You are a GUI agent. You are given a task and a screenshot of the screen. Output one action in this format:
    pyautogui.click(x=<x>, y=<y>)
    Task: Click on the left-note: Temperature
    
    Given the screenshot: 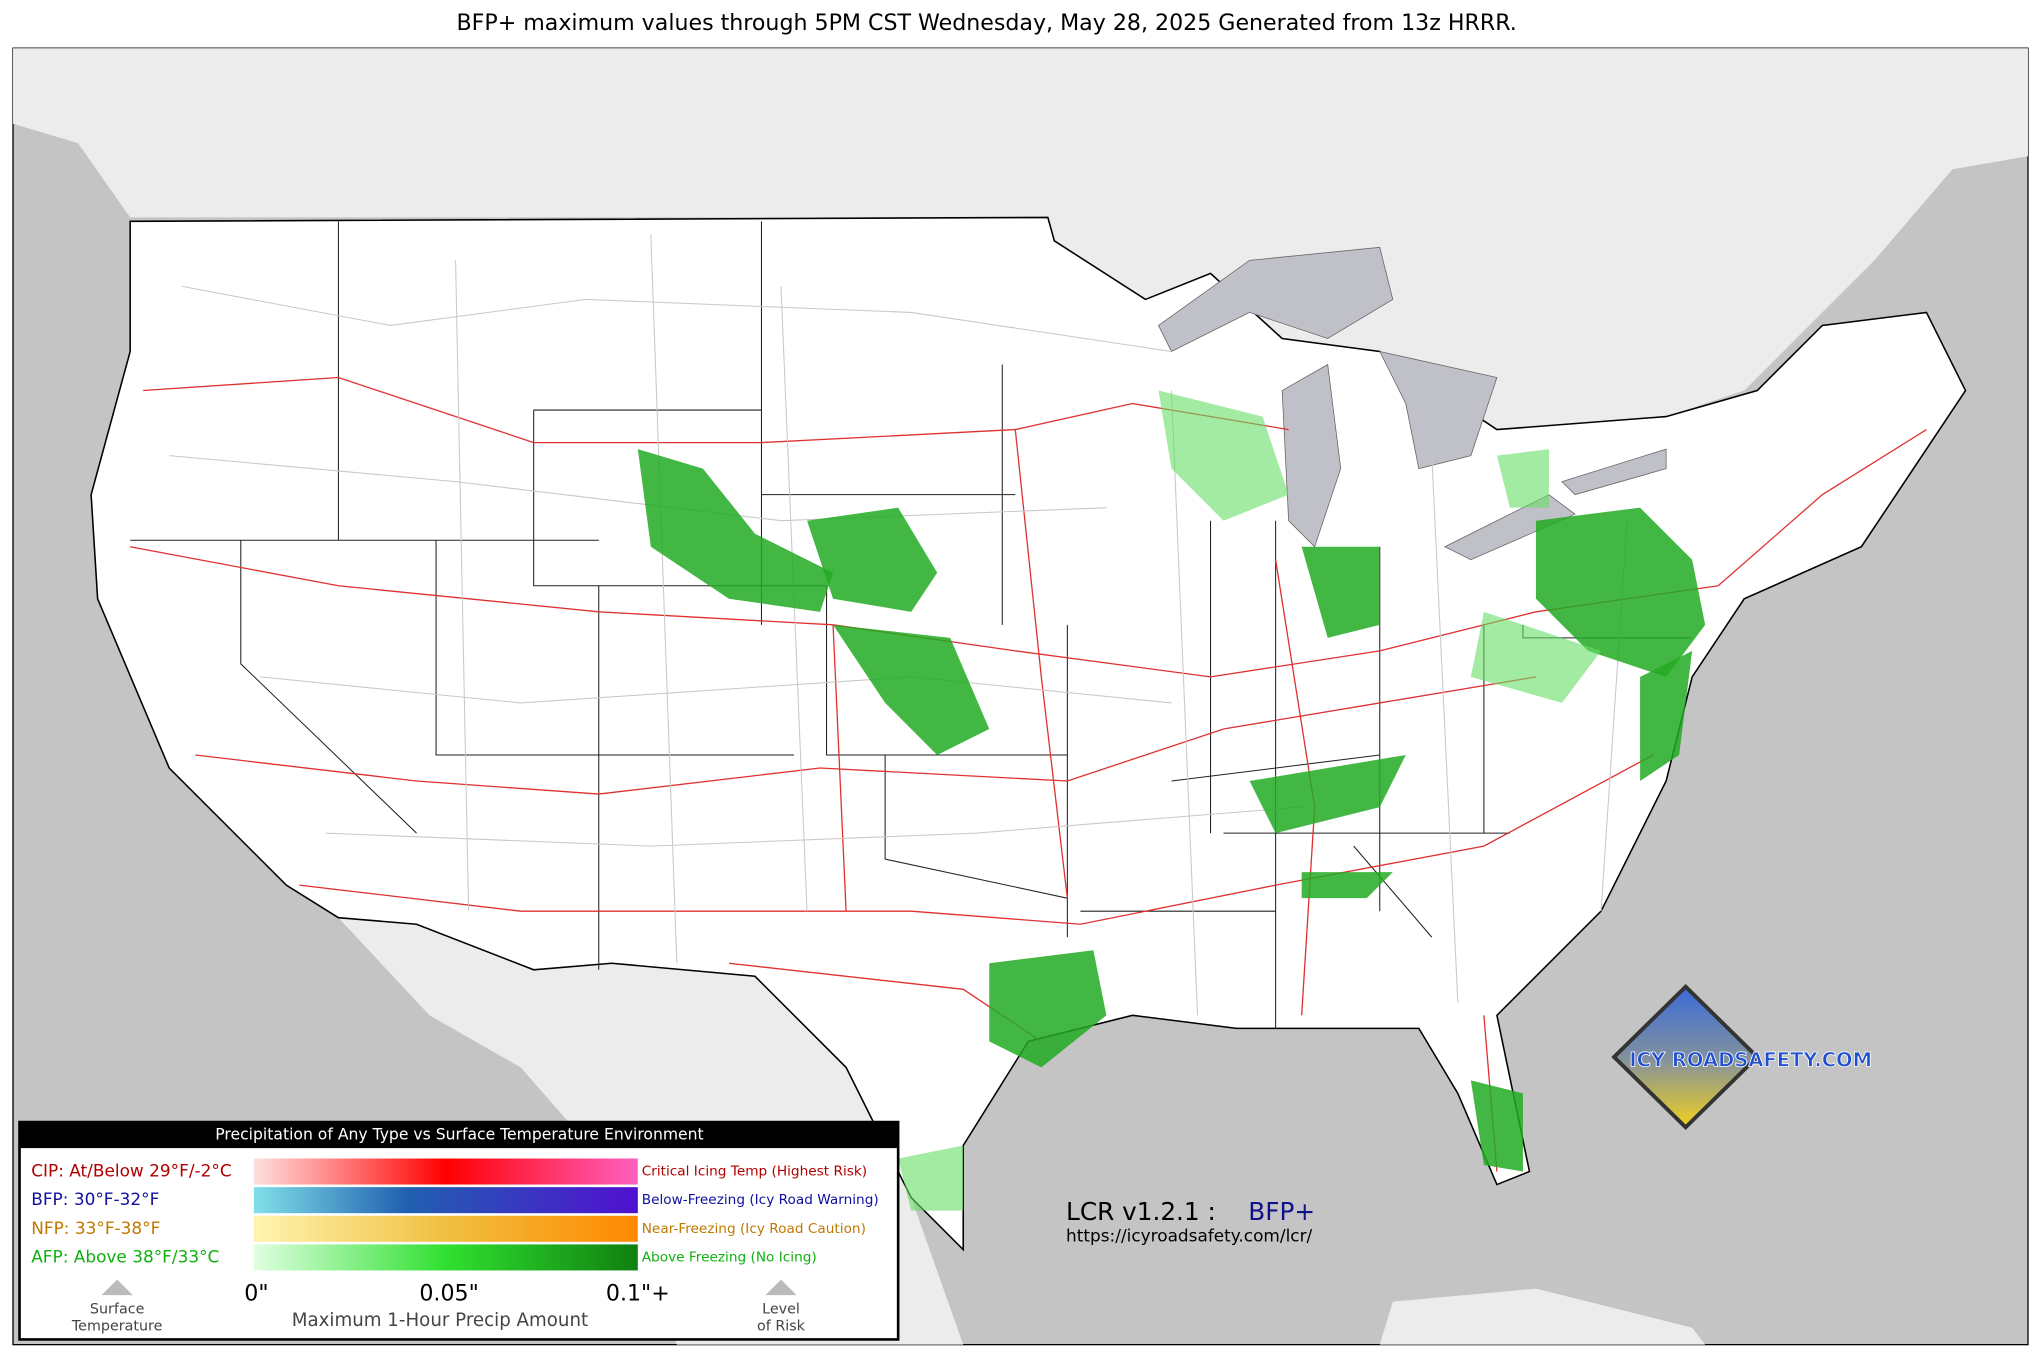 What is the action you would take?
    pyautogui.click(x=117, y=1326)
    